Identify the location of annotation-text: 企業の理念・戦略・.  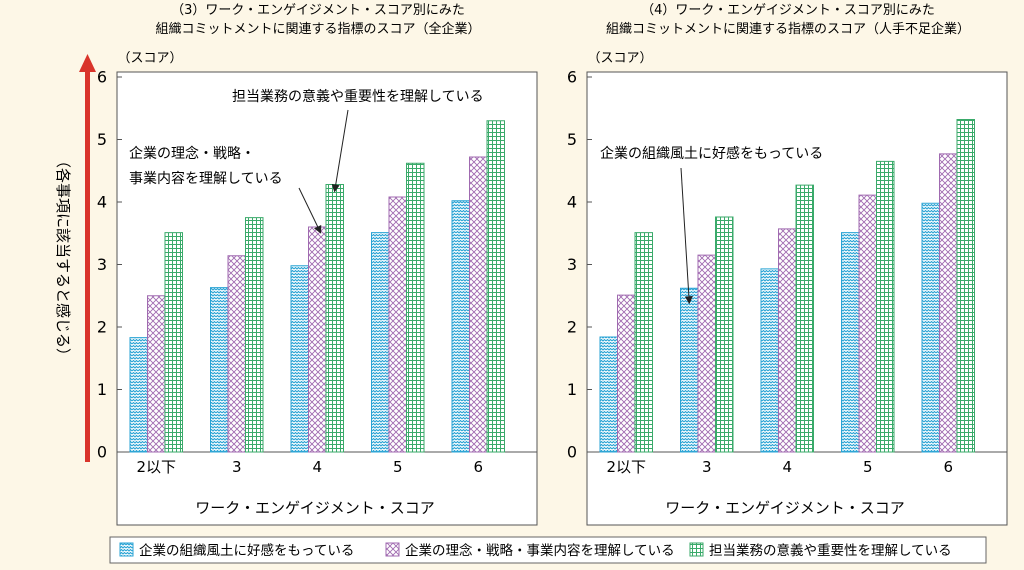
(192, 153).